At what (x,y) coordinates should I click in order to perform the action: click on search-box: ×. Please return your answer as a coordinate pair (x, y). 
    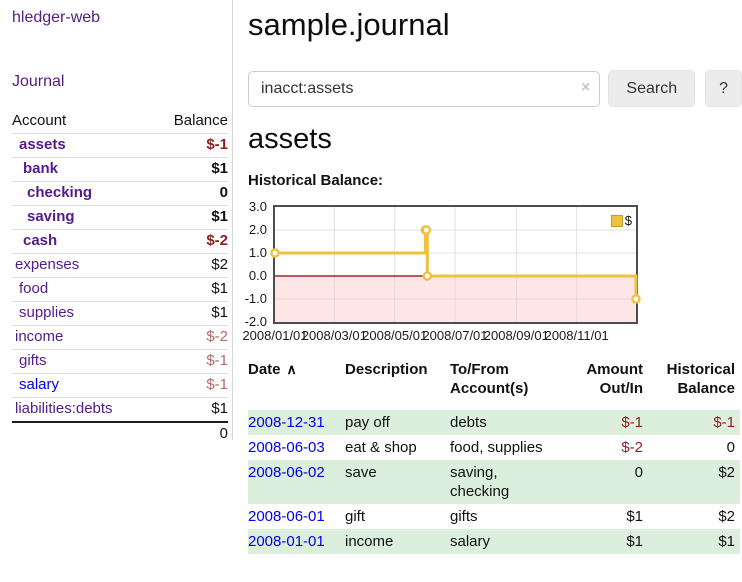
    Looking at the image, I should click on (424, 88).